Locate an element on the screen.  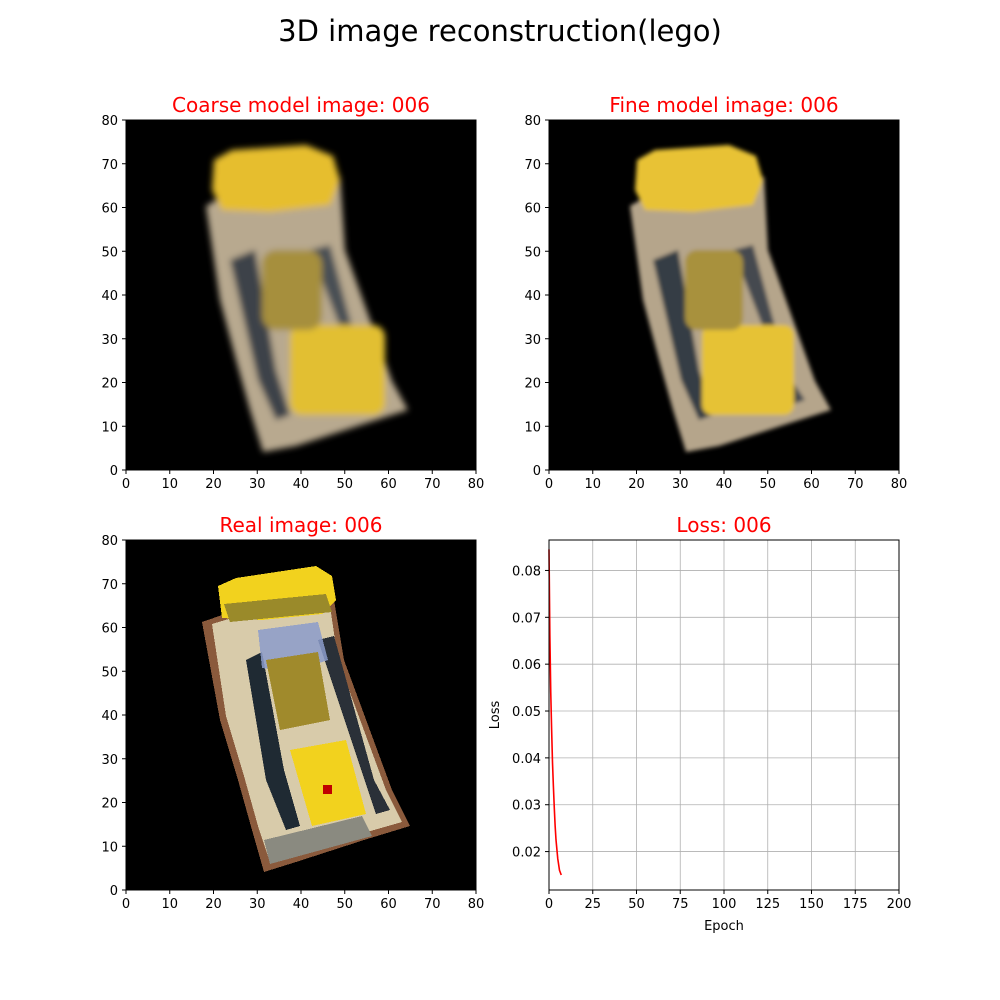
coarse-bottom-yellow is located at coordinates (337, 370).